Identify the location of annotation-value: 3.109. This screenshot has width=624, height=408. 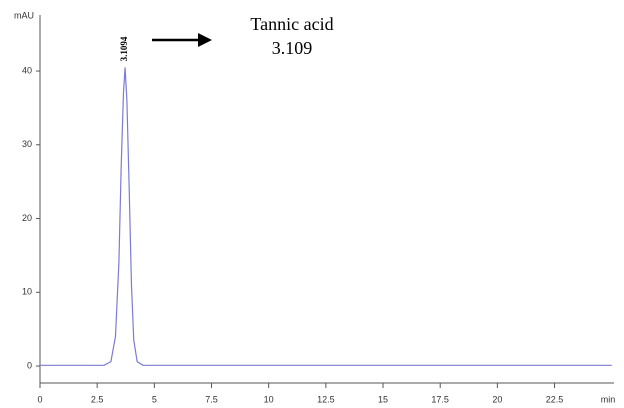
(292, 48).